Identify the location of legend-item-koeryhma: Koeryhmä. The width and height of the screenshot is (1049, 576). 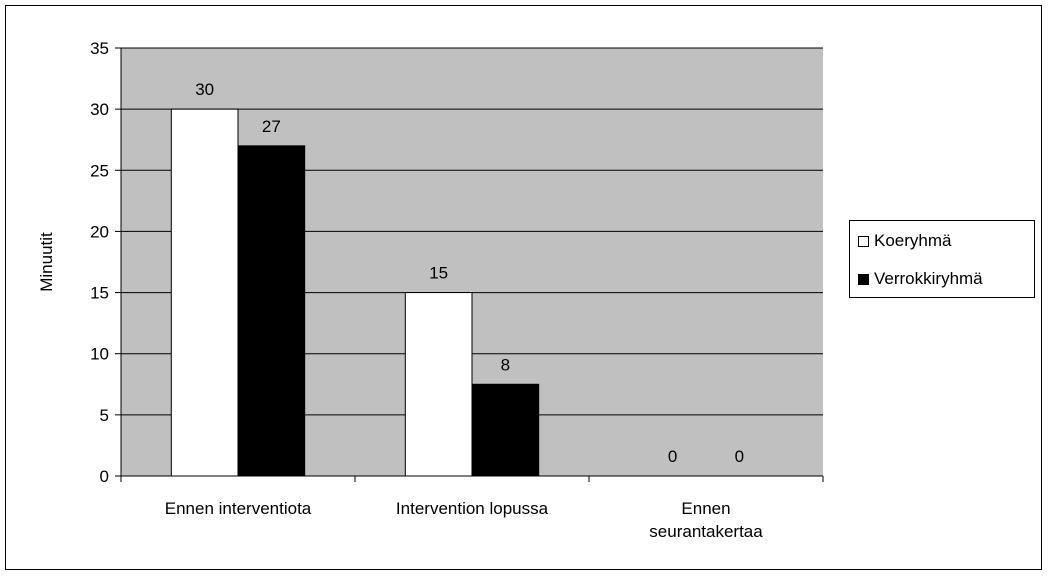
(904, 241).